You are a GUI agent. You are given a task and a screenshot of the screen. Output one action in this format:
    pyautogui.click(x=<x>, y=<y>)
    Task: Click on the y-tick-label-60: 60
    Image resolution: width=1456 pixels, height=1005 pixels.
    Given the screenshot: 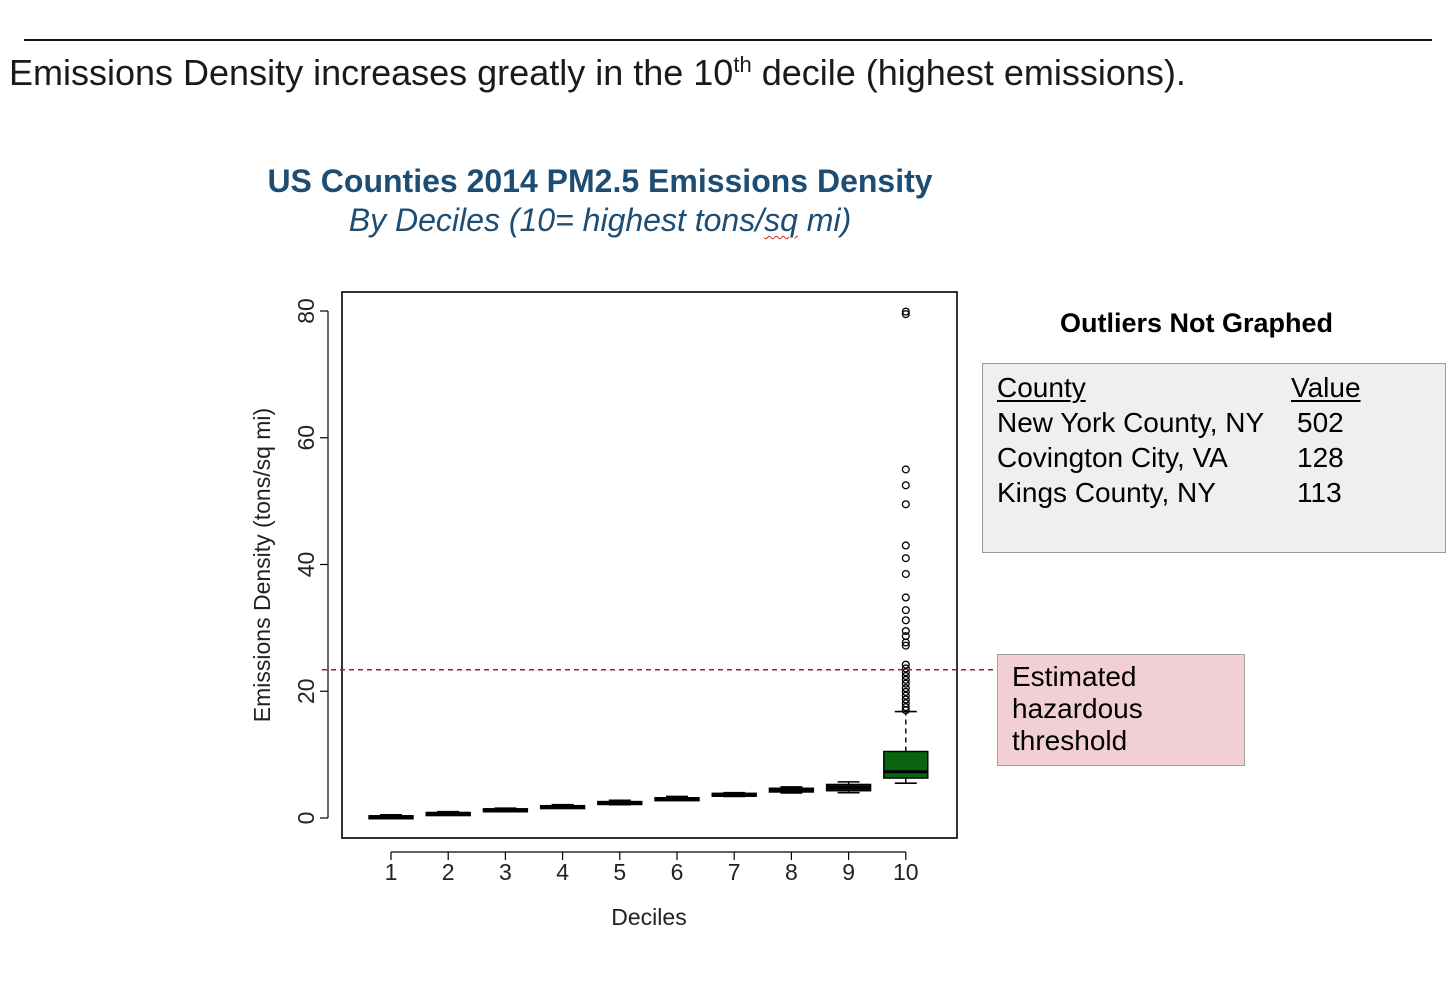 What is the action you would take?
    pyautogui.click(x=306, y=438)
    